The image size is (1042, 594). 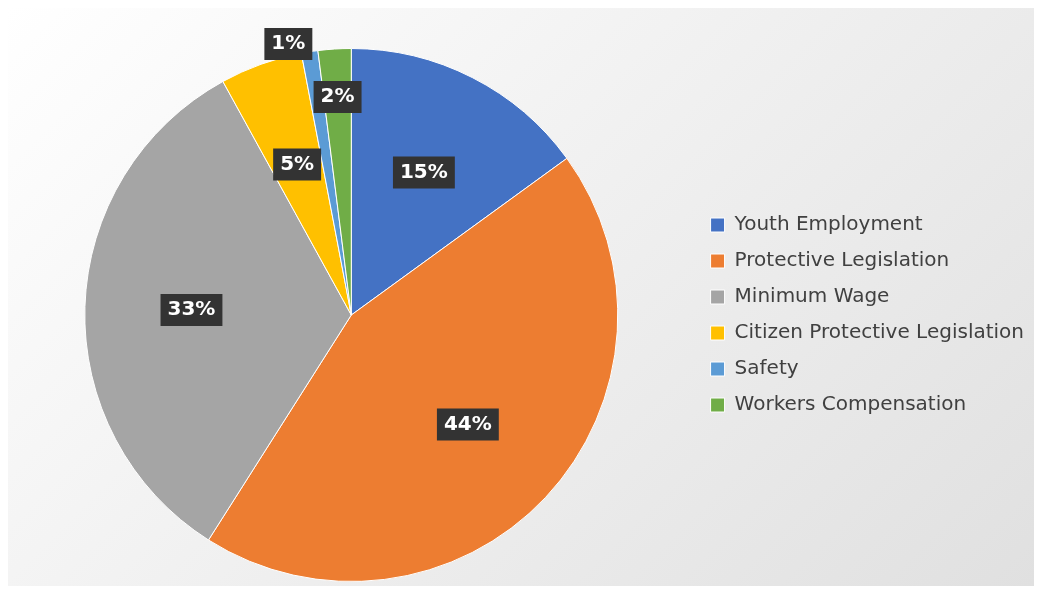 I want to click on data-label: 15%, so click(x=423, y=170).